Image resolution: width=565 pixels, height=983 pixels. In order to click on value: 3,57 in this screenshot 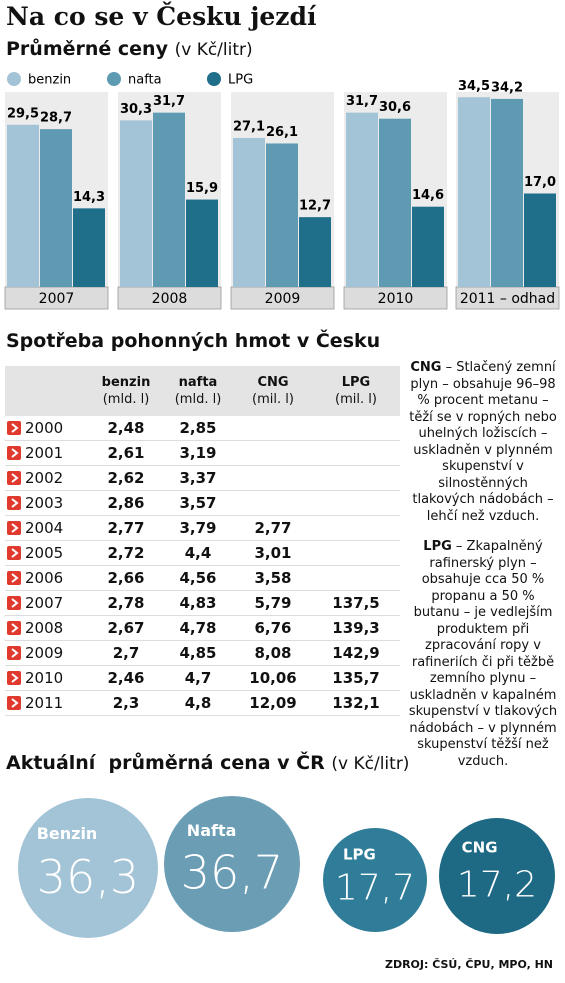, I will do `click(198, 503)`.